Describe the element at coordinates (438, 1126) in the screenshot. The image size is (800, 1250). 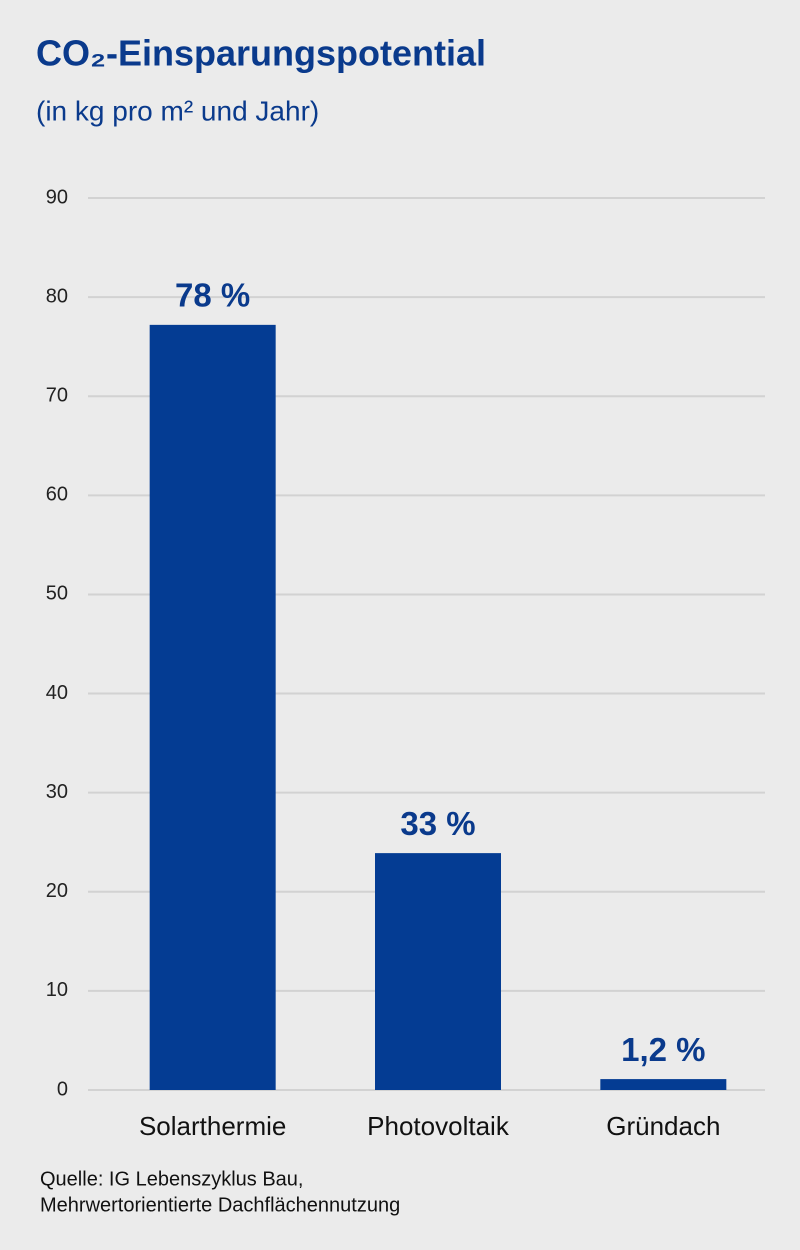
I see `x-tick-label: Photovoltaik` at that location.